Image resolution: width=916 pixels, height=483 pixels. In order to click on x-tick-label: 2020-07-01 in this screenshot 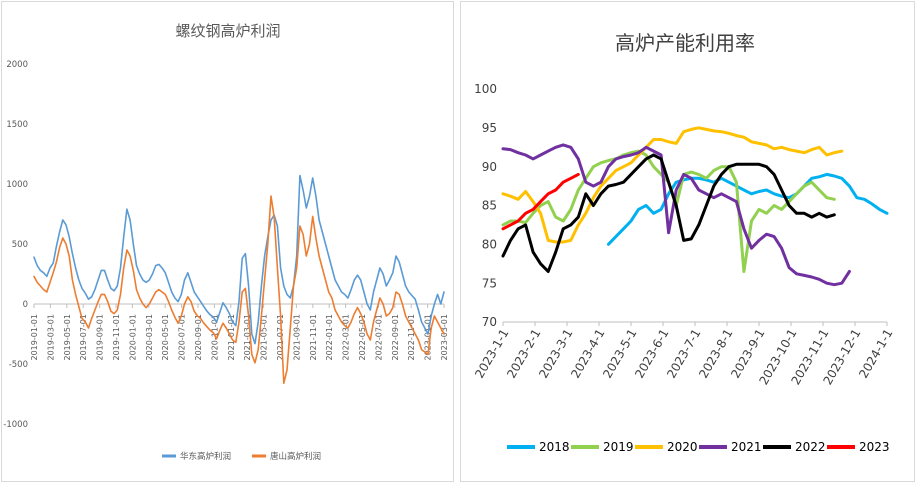, I will do `click(182, 337)`.